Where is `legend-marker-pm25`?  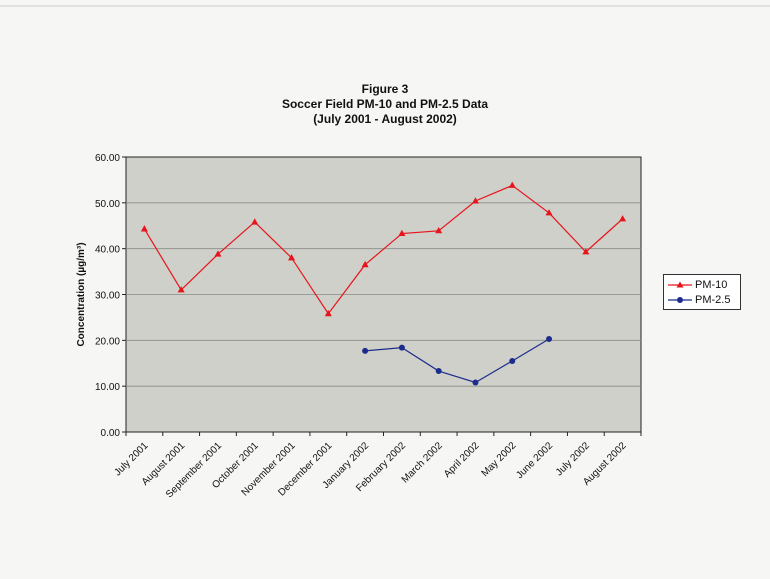 legend-marker-pm25 is located at coordinates (680, 300).